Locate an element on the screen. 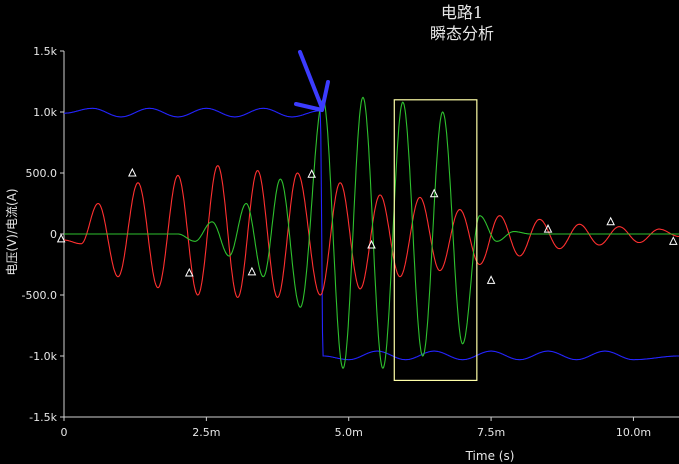  x-tick-label: 5.0m is located at coordinates (349, 432).